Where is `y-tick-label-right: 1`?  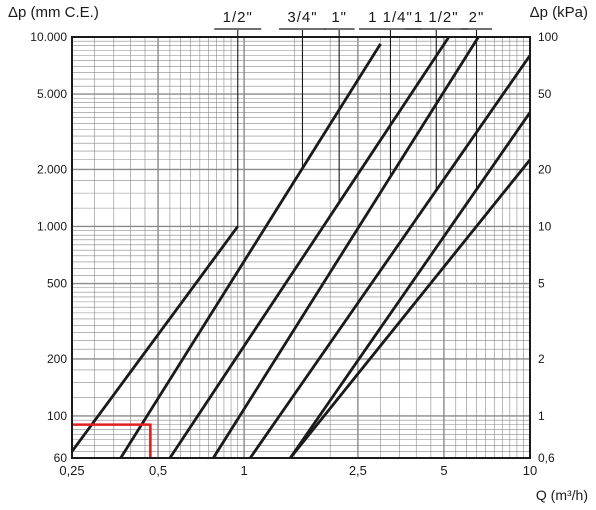
y-tick-label-right: 1 is located at coordinates (541, 416).